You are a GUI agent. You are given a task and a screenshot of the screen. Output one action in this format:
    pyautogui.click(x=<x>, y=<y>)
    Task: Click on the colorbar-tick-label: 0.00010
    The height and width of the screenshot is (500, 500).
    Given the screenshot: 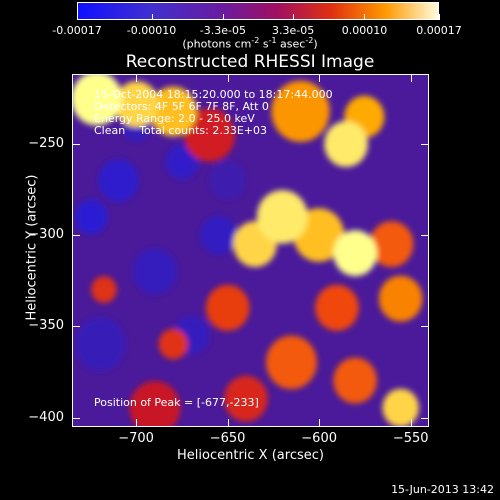 What is the action you would take?
    pyautogui.click(x=364, y=30)
    